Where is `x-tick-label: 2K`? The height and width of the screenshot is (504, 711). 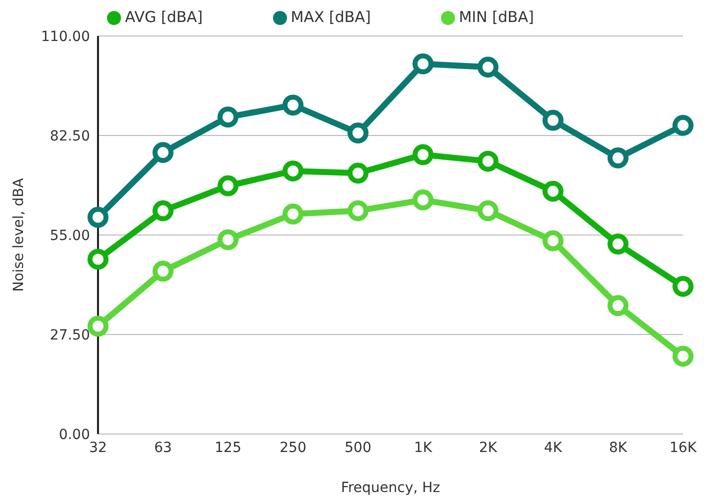
x-tick-label: 2K is located at coordinates (488, 448).